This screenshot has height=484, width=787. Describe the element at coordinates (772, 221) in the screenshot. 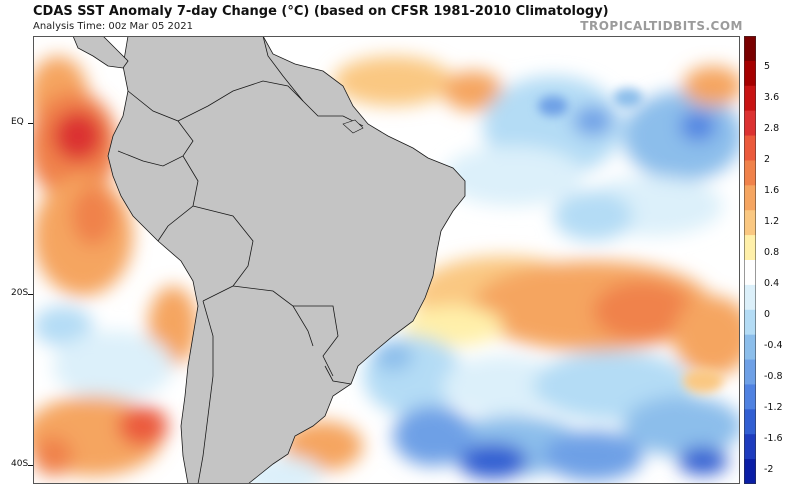

I see `colorbar-label: 1.2` at that location.